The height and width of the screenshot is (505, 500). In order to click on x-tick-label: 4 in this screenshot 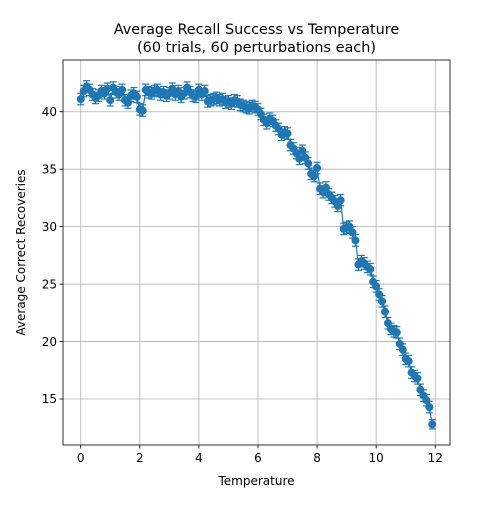, I will do `click(199, 458)`.